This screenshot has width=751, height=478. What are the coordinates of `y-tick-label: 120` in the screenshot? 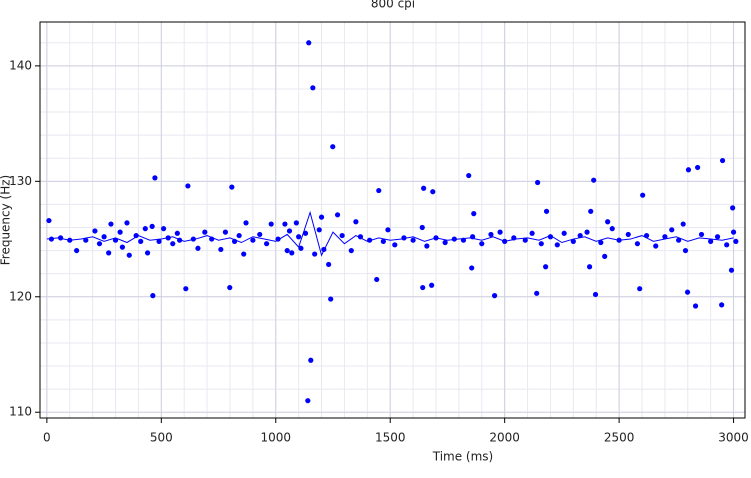 It's located at (20, 296).